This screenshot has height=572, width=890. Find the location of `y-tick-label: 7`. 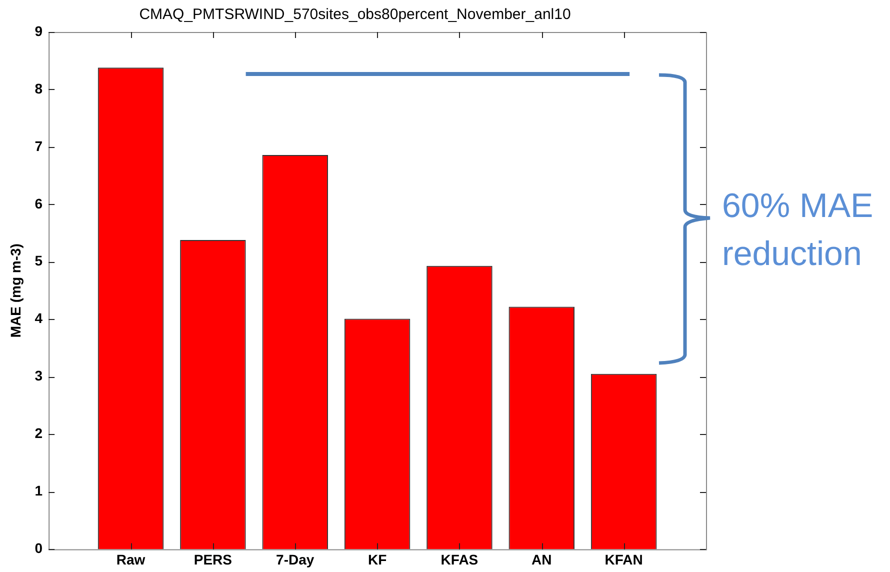

y-tick-label: 7 is located at coordinates (38, 146).